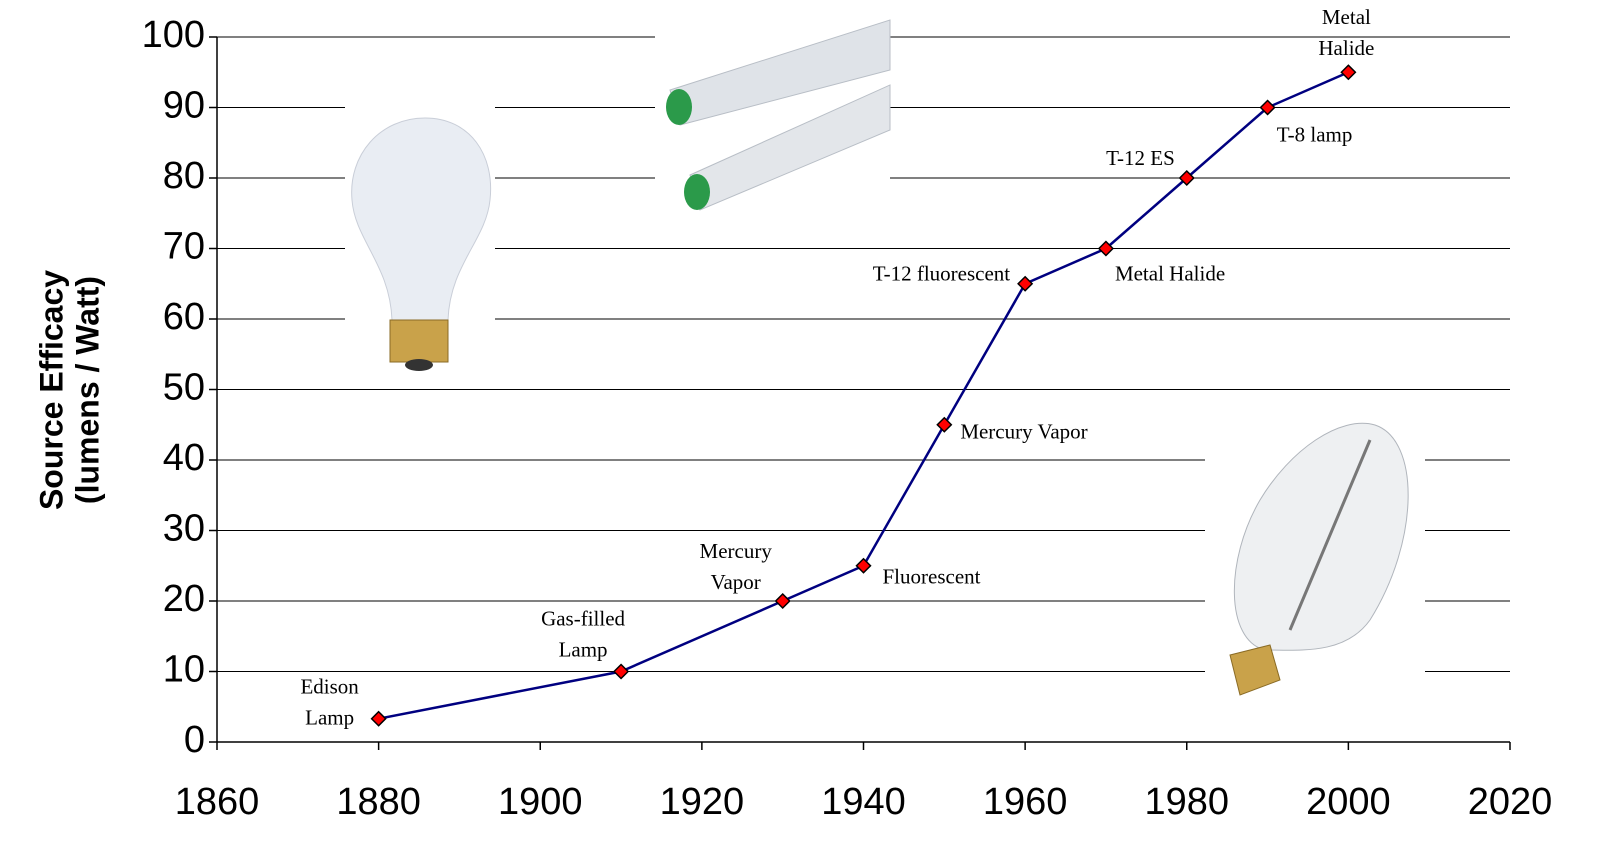 Image resolution: width=1614 pixels, height=849 pixels. Describe the element at coordinates (1348, 802) in the screenshot. I see `x-tick-label: 2000` at that location.